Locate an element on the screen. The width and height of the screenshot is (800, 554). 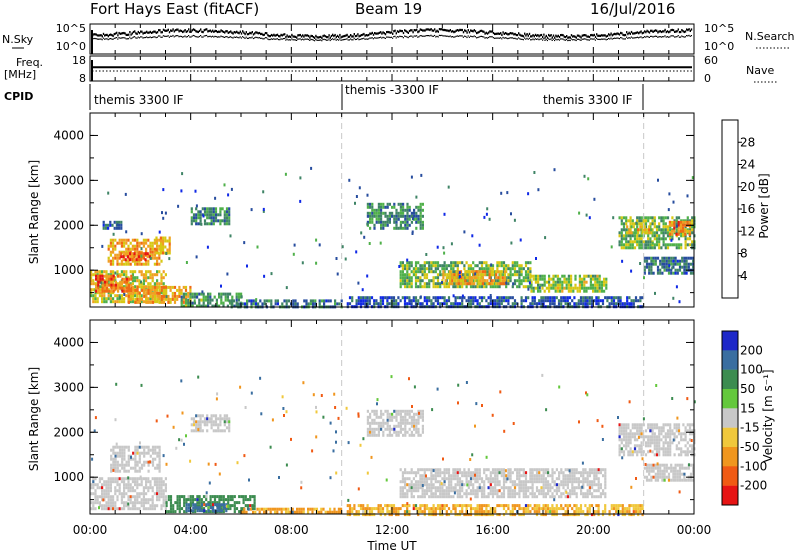
x-tick-label: 04:00 is located at coordinates (190, 530).